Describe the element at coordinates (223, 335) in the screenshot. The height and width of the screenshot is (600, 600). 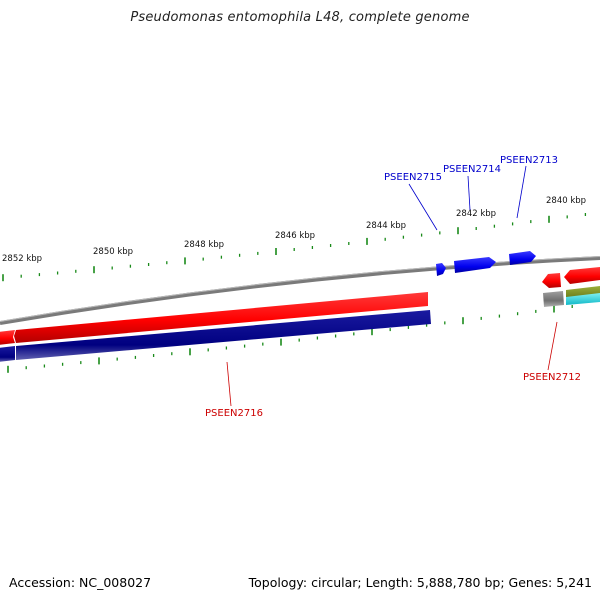
I see `cds-bar-pseen2716` at that location.